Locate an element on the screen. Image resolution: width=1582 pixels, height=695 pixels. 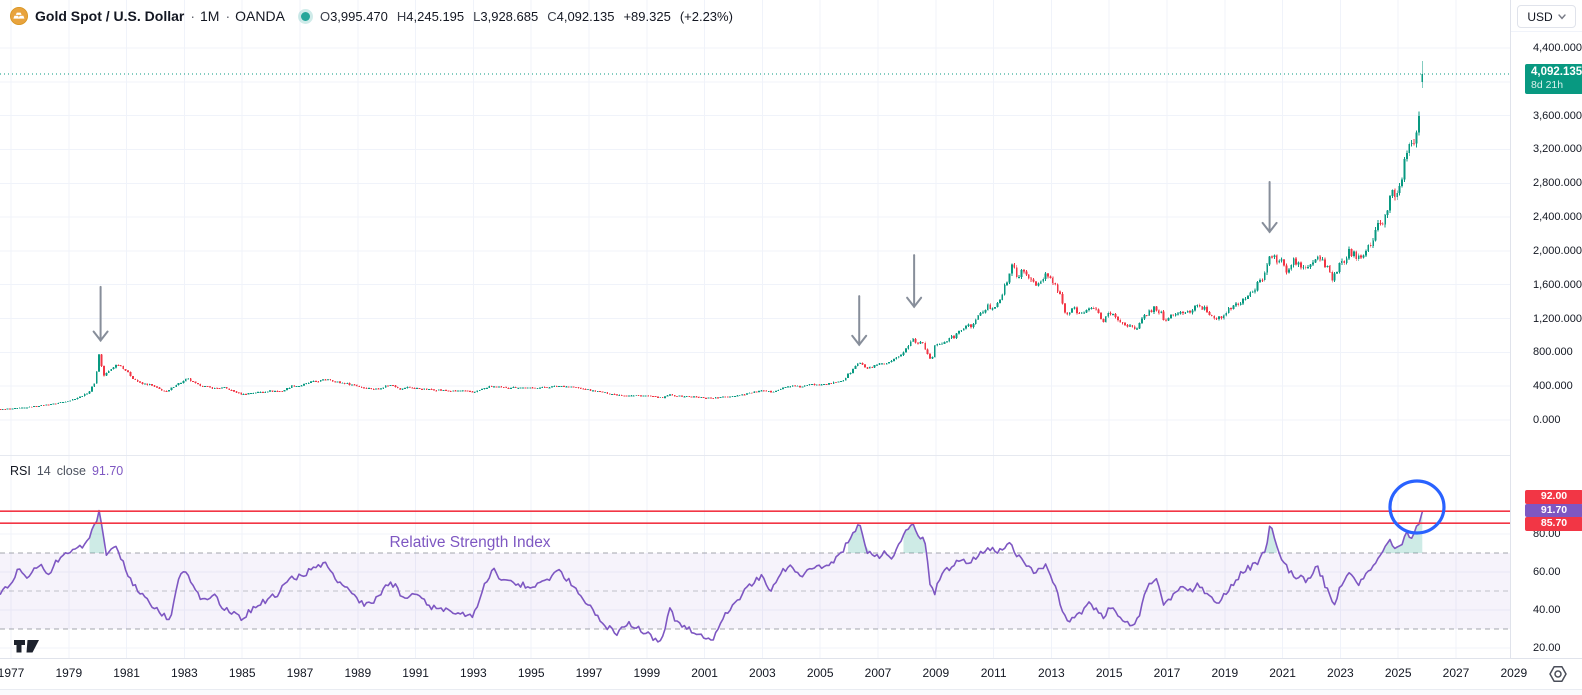
time-axis-year-label: 1977 is located at coordinates (12, 673).